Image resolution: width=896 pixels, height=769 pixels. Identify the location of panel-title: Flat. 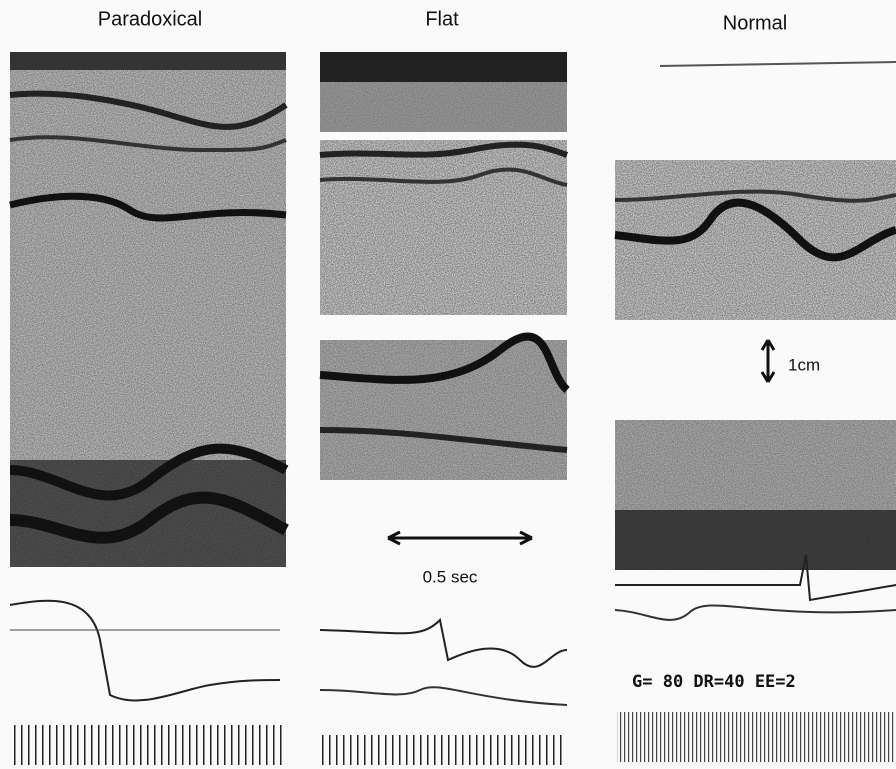
(442, 19).